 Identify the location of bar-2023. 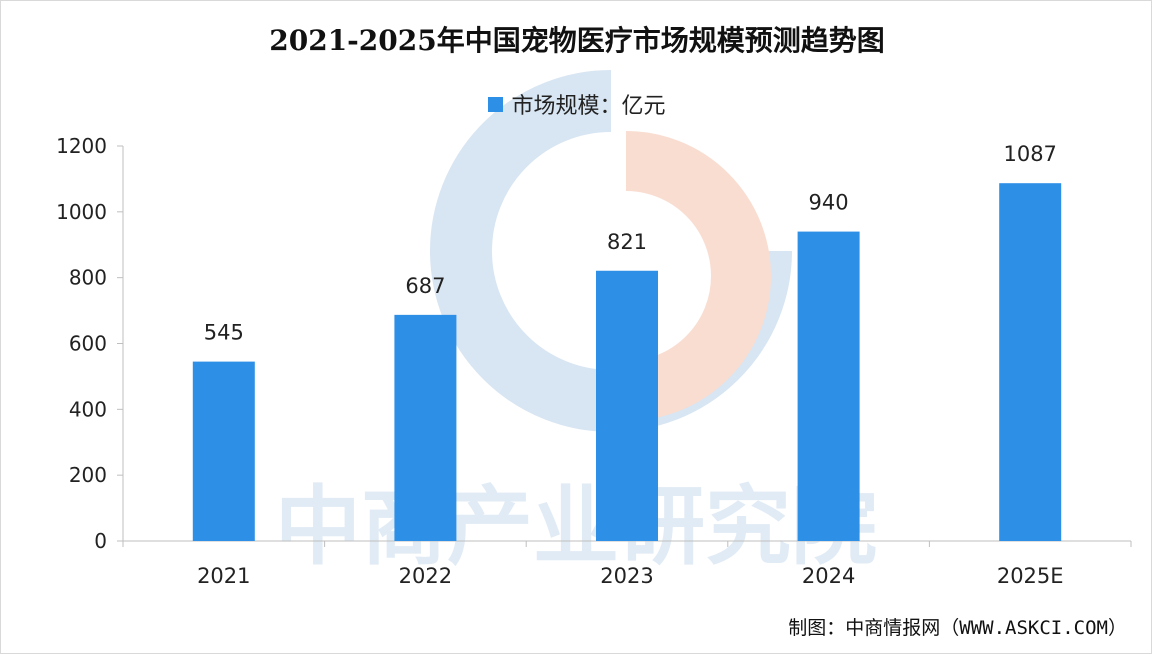
(627, 405).